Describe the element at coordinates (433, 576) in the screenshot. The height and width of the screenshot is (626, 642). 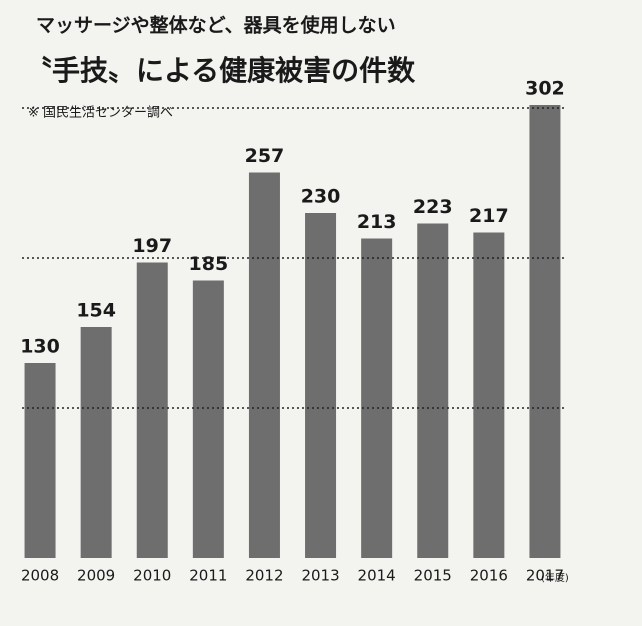
I see `x-tick-label: 2015` at that location.